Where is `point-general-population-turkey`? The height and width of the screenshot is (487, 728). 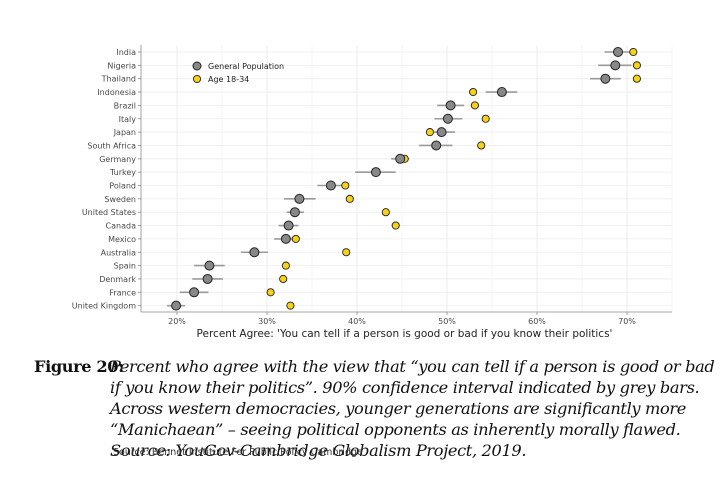 point-general-population-turkey is located at coordinates (375, 172).